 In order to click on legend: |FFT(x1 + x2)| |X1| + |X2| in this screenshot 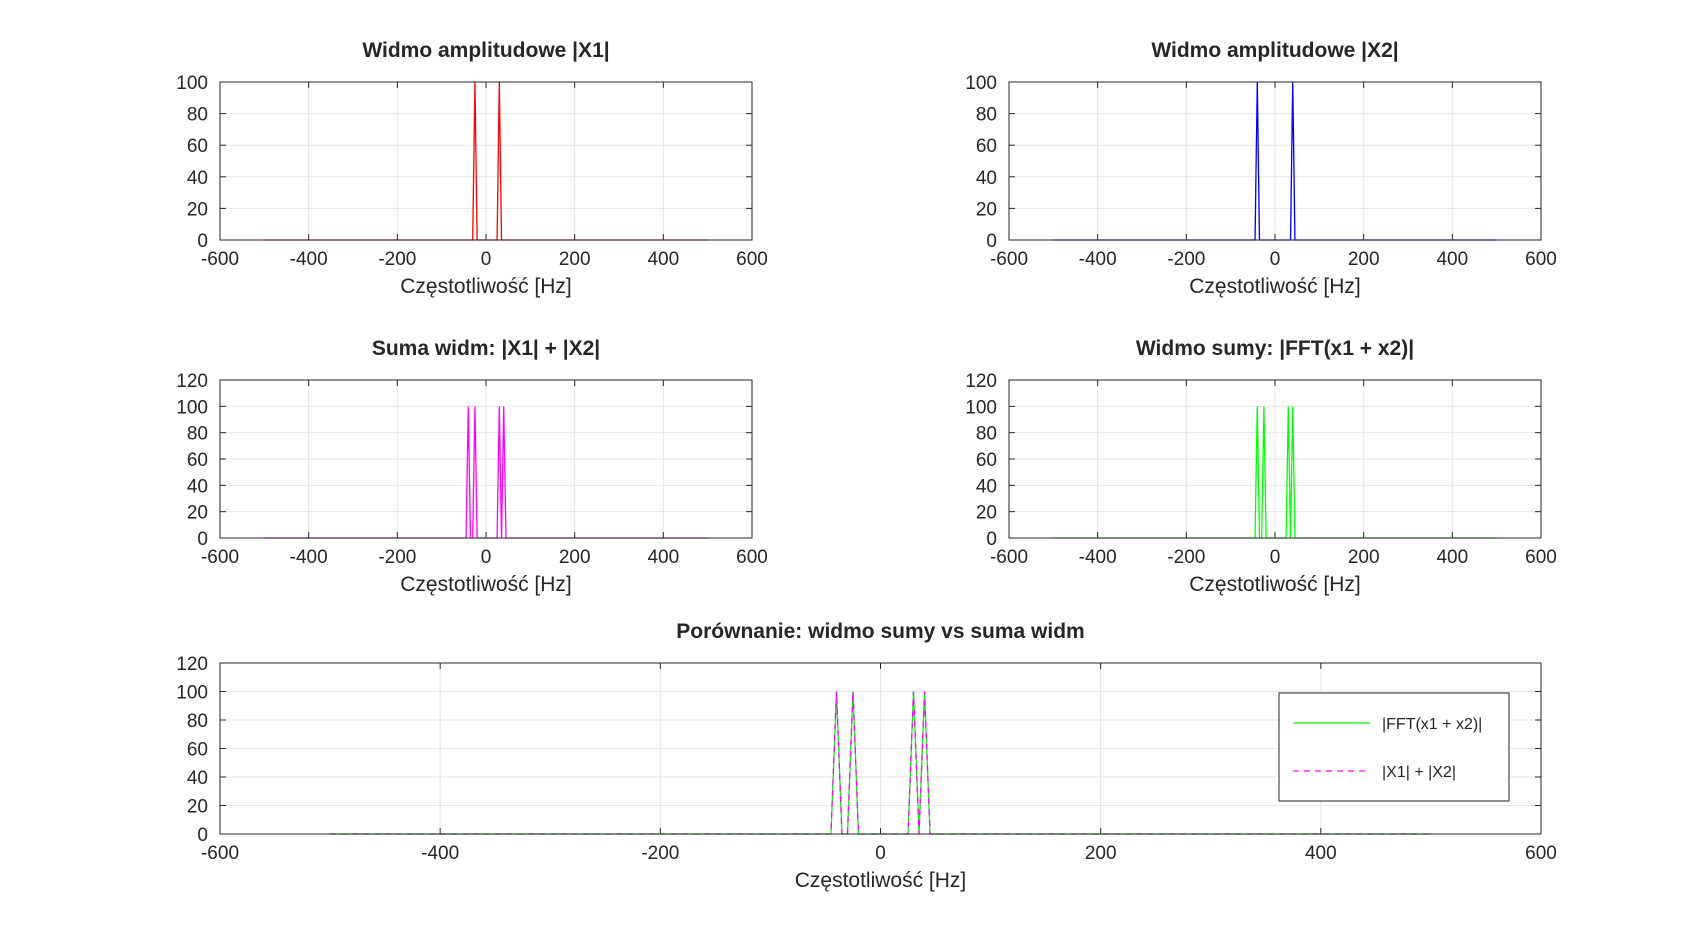, I will do `click(1394, 747)`.